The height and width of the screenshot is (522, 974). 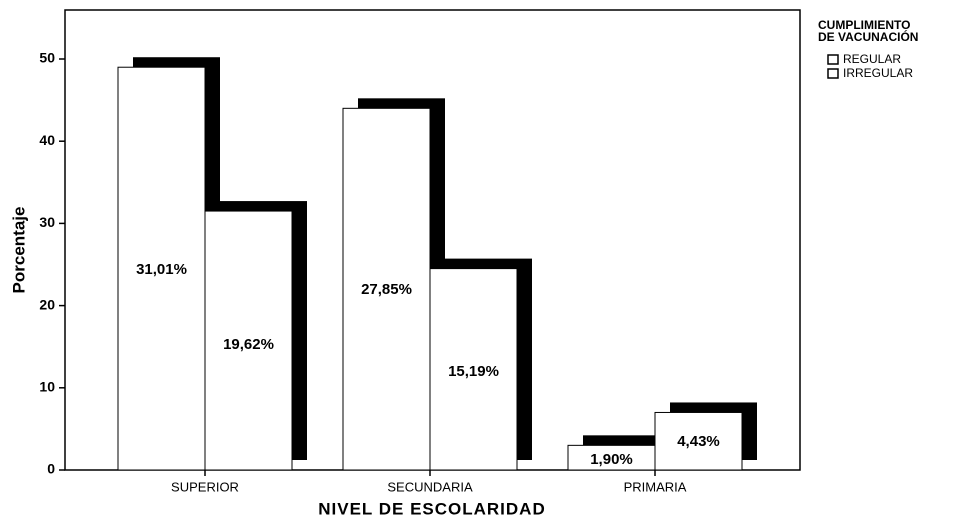 What do you see at coordinates (47, 58) in the screenshot?
I see `y-tick-label: 50` at bounding box center [47, 58].